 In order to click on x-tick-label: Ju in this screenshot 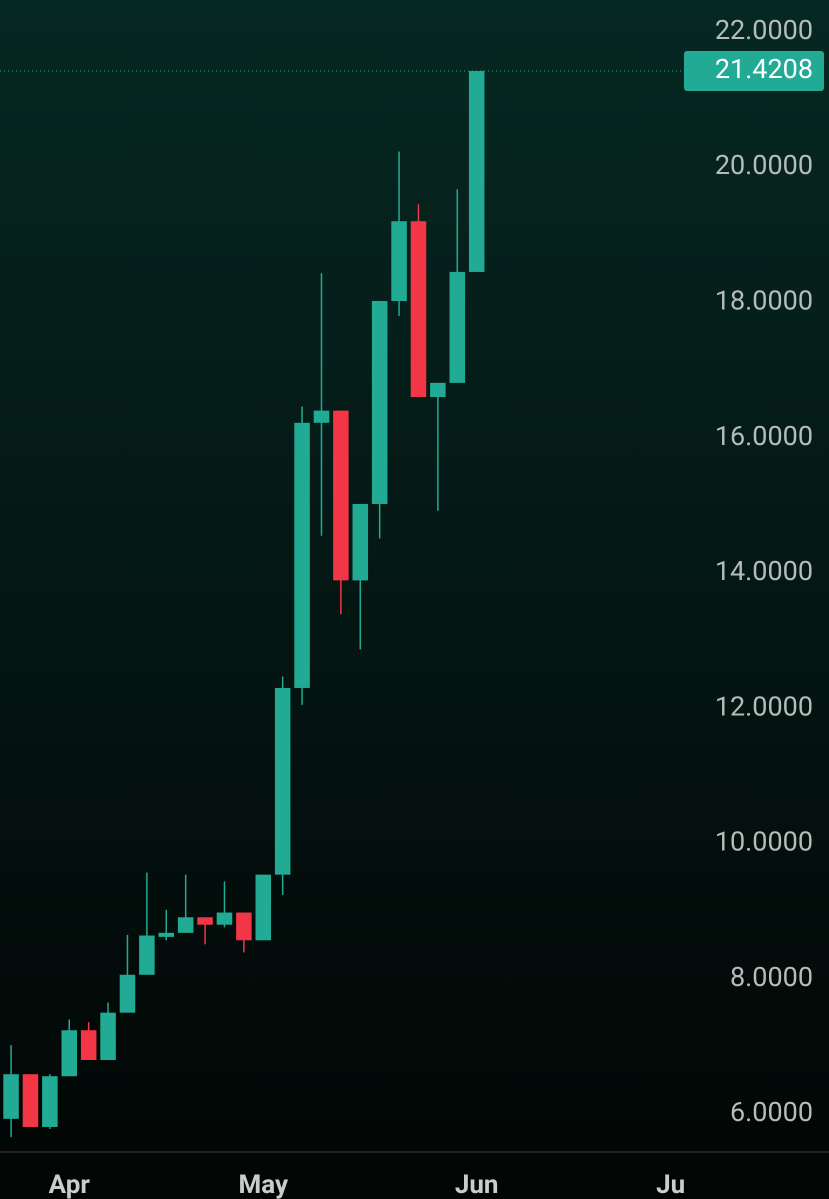, I will do `click(670, 1184)`.